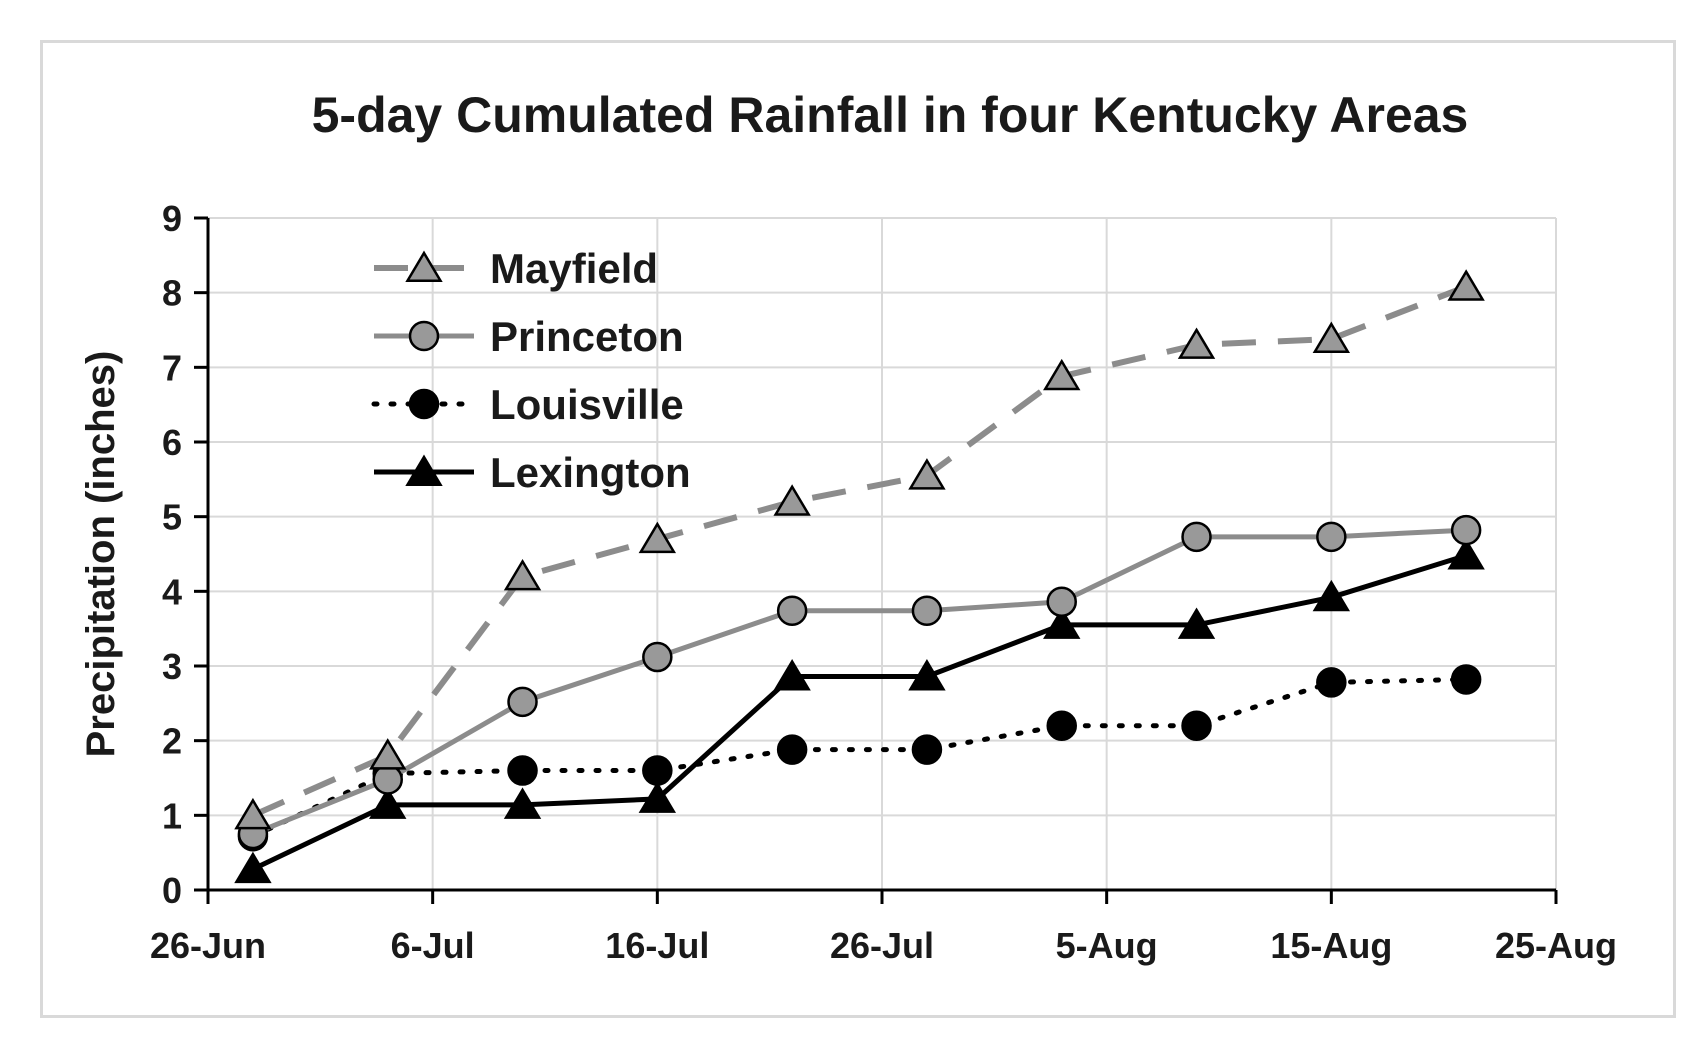 Image resolution: width=1700 pixels, height=1054 pixels. What do you see at coordinates (172, 517) in the screenshot?
I see `y-tick-label: 5` at bounding box center [172, 517].